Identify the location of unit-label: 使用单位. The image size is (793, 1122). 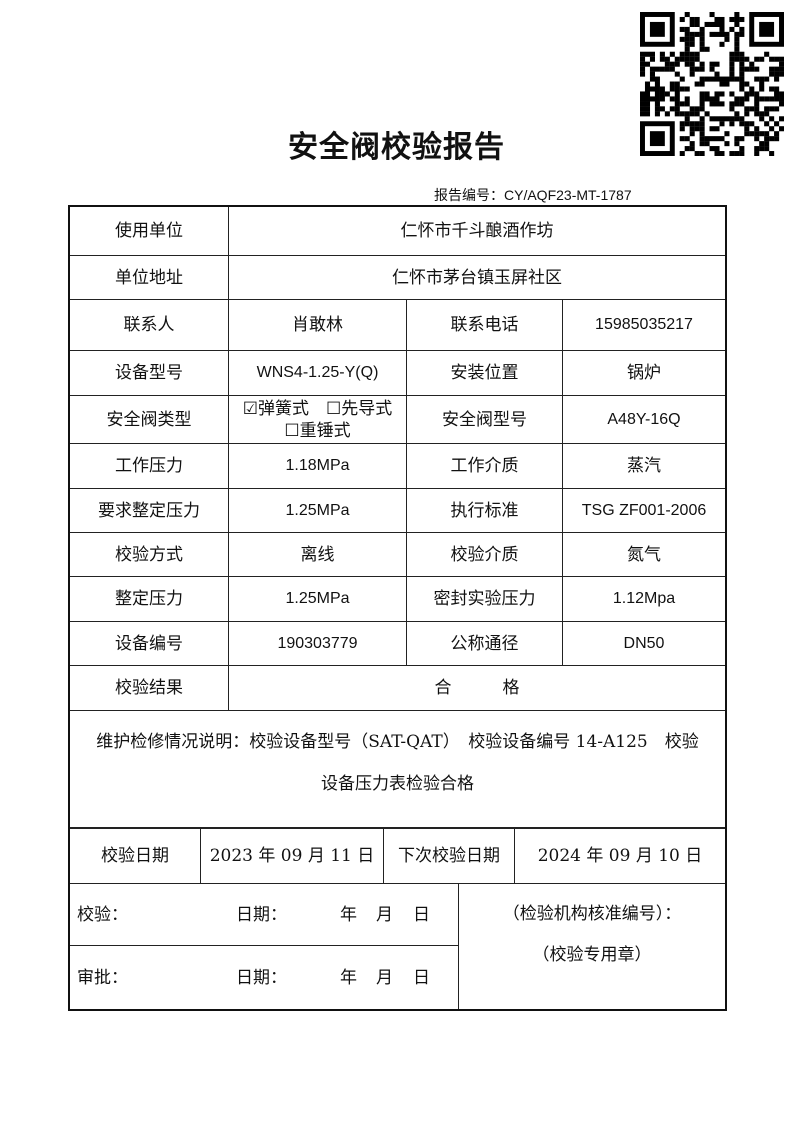
(149, 231).